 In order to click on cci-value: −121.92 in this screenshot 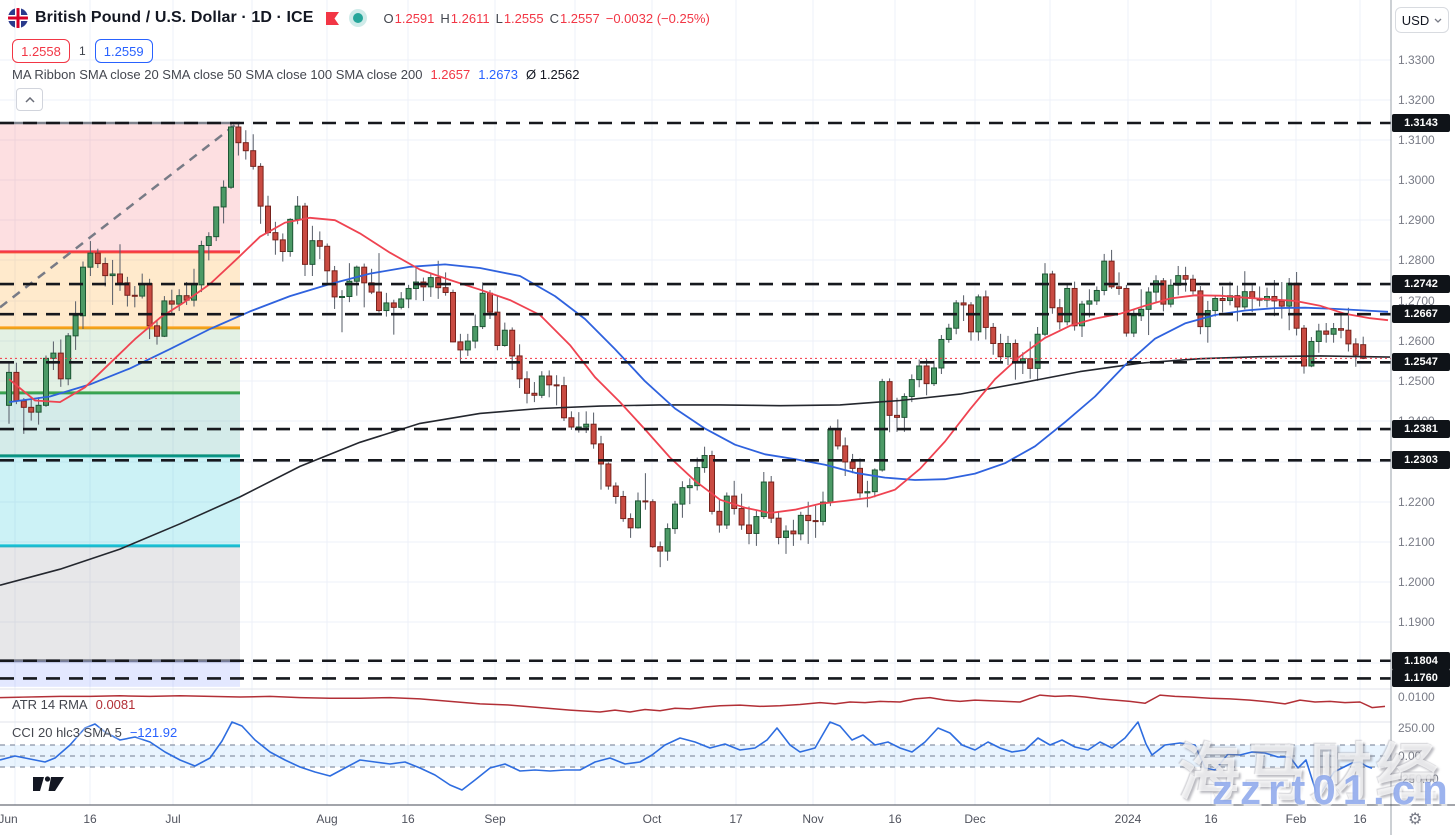, I will do `click(153, 732)`.